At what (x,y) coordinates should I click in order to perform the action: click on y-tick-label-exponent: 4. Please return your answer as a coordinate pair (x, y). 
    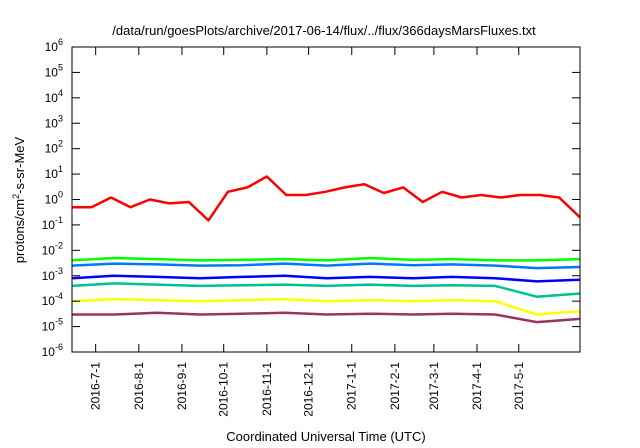
    Looking at the image, I should click on (60, 93).